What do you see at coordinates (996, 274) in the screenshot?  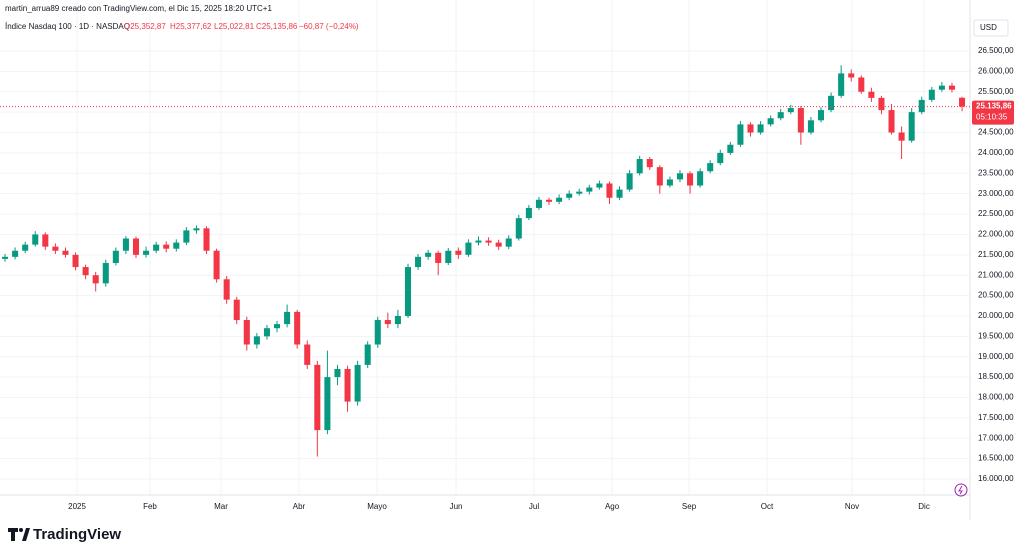 I see `y-tick-label: 21.000,00` at bounding box center [996, 274].